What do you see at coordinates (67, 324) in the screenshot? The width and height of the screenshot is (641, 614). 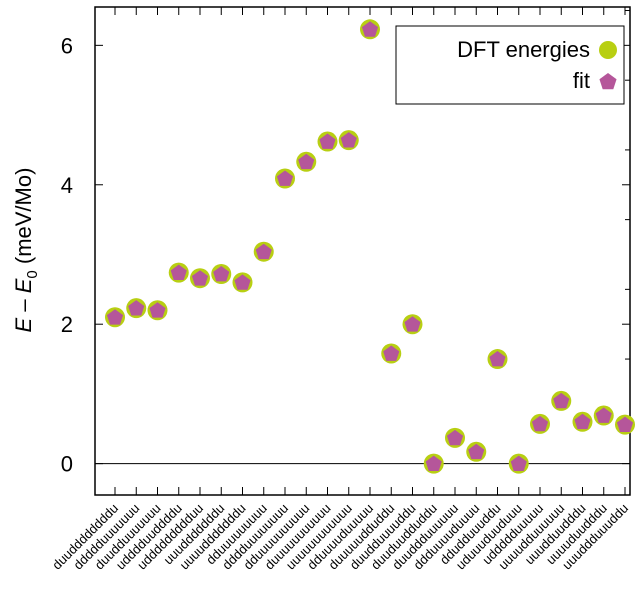 I see `y-tick-label: 2` at bounding box center [67, 324].